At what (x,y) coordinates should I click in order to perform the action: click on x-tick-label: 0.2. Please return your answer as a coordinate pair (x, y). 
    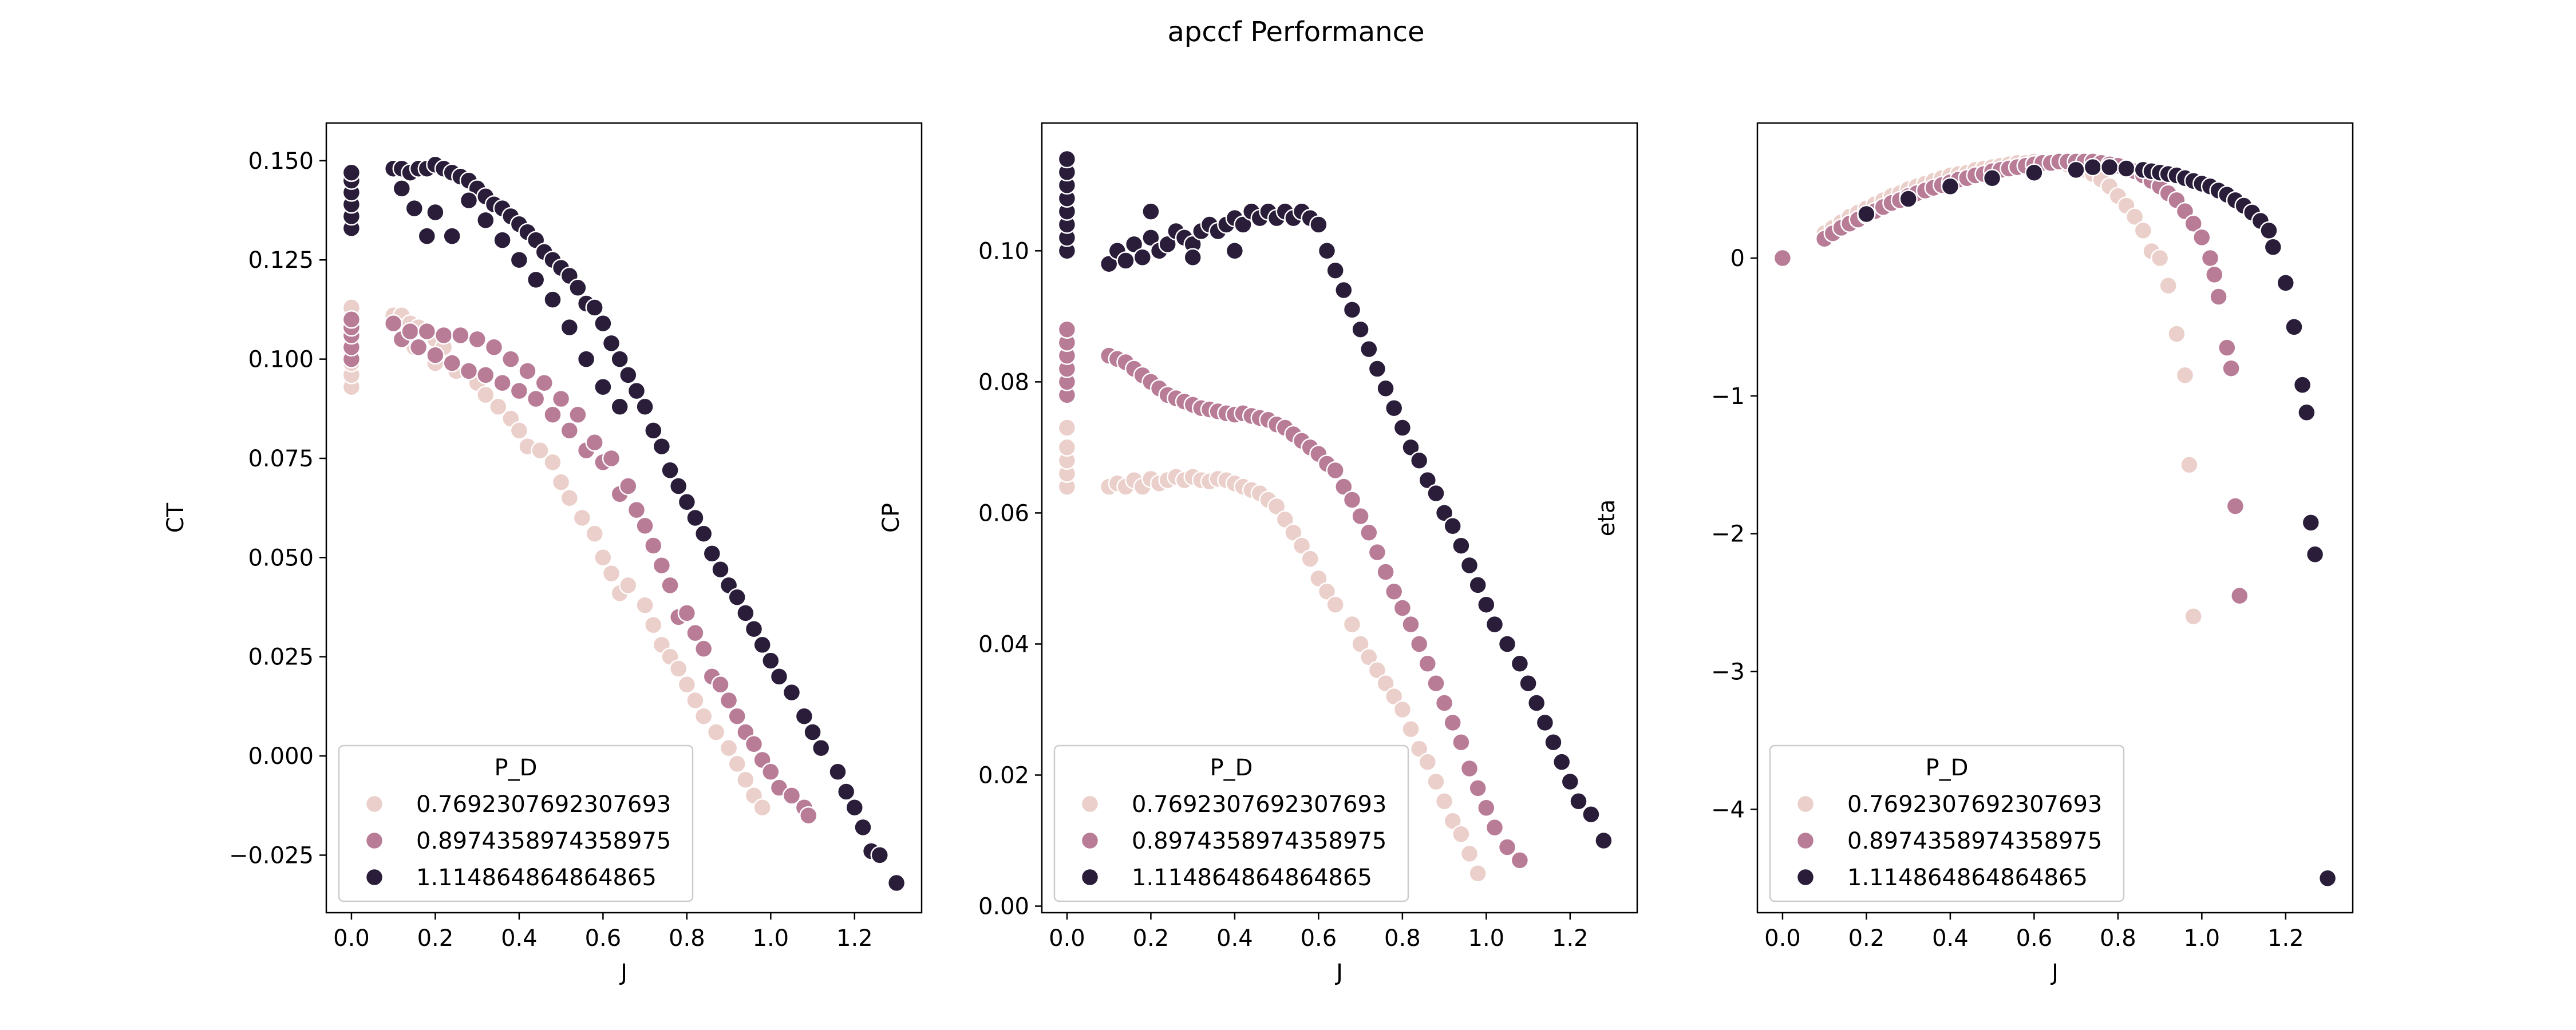
    Looking at the image, I should click on (1866, 938).